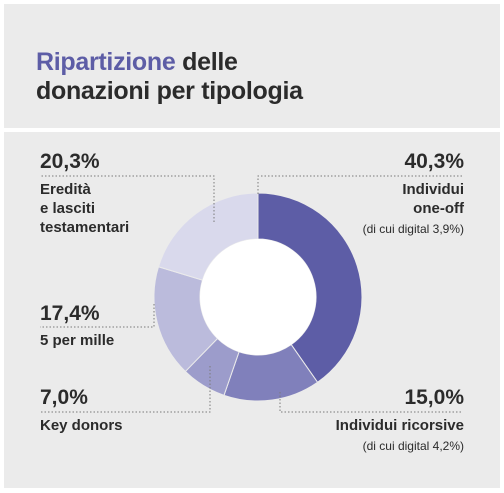 Image resolution: width=504 pixels, height=493 pixels. Describe the element at coordinates (252, 130) in the screenshot. I see `title-divider` at that location.